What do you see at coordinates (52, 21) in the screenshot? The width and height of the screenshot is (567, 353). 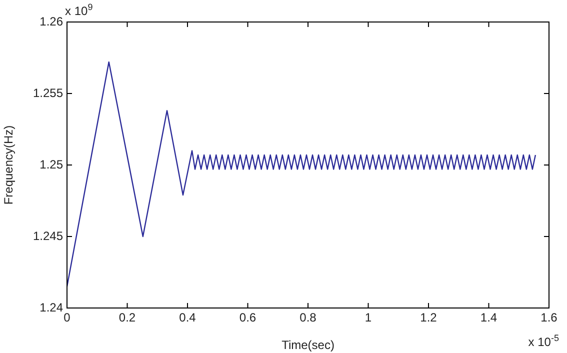 I see `y-tick-label: 1.26` at bounding box center [52, 21].